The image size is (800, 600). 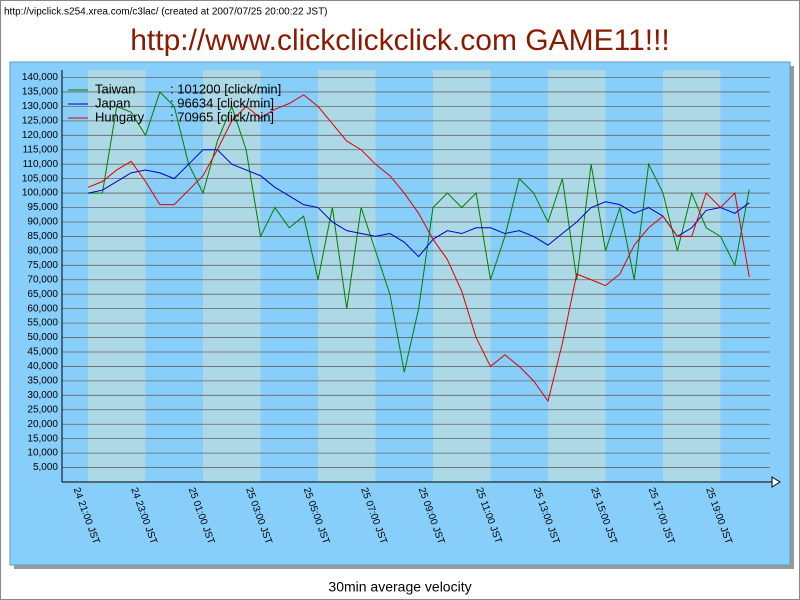 I want to click on legend-name: Taiwan, so click(x=115, y=88).